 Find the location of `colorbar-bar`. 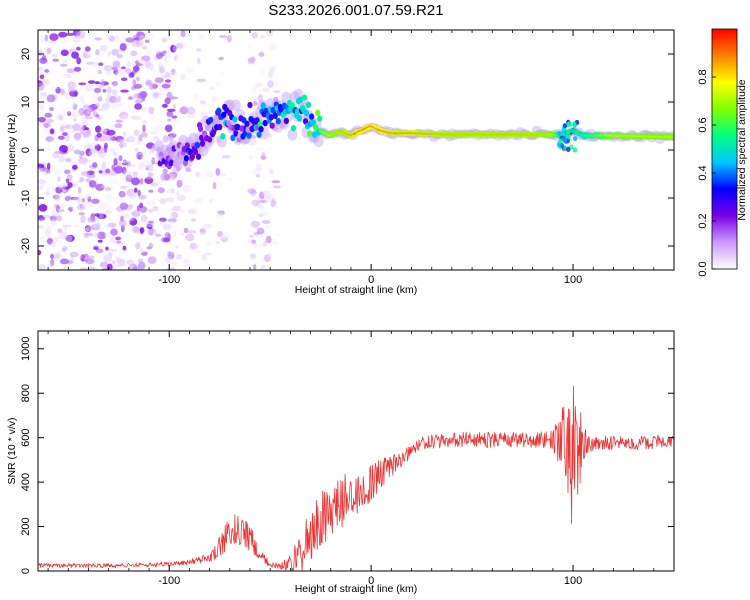

colorbar-bar is located at coordinates (724, 149).